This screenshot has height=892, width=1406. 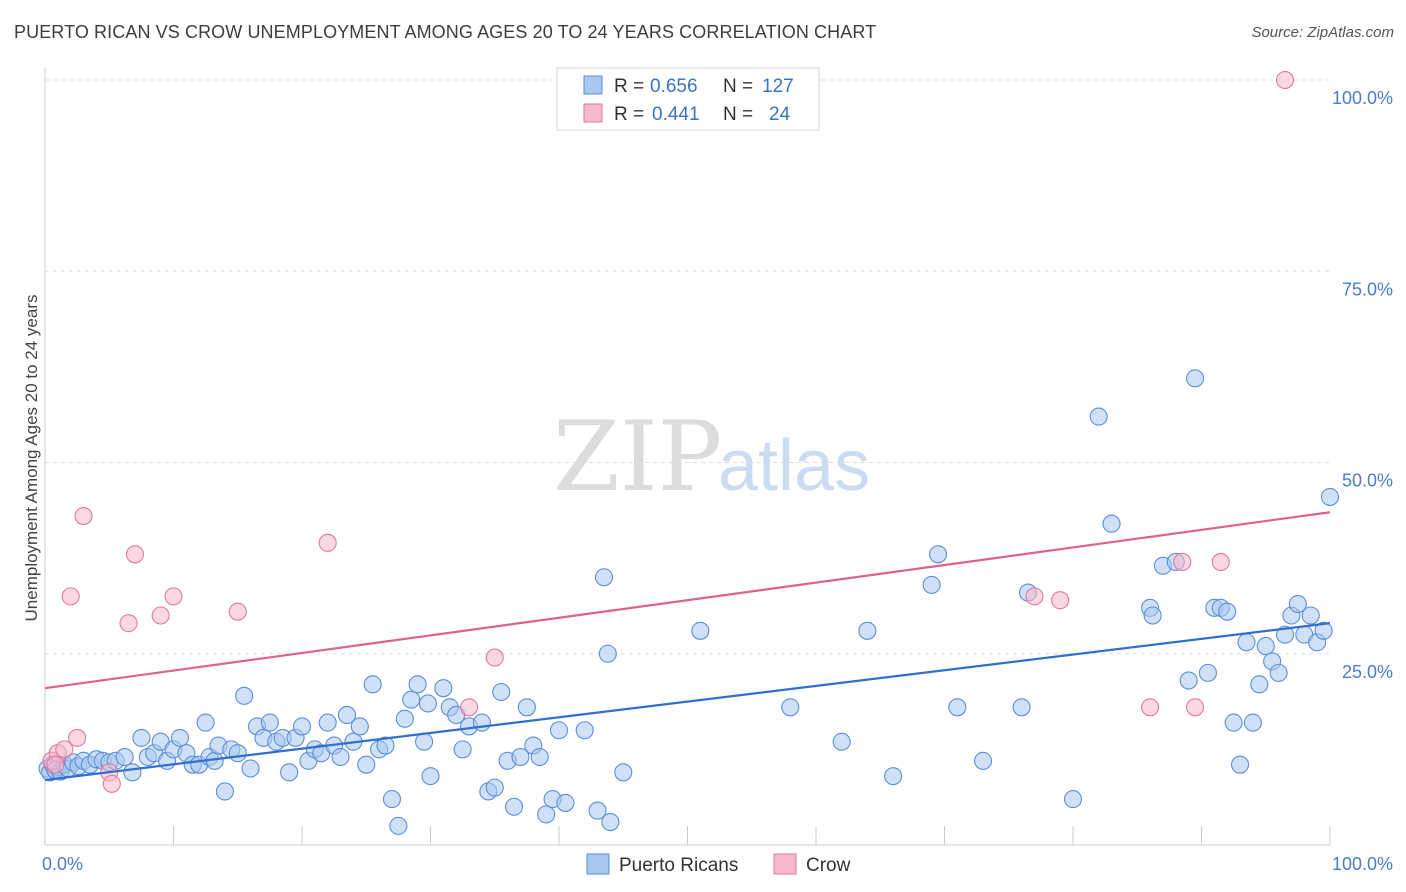 I want to click on legend-n-value: 127, so click(x=778, y=86).